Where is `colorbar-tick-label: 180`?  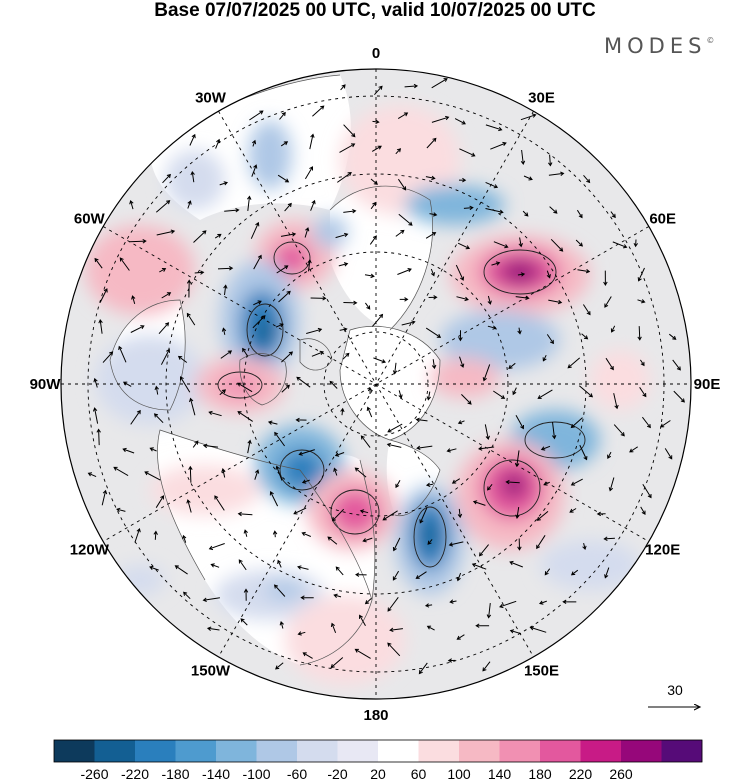 colorbar-tick-label: 180 is located at coordinates (540, 774).